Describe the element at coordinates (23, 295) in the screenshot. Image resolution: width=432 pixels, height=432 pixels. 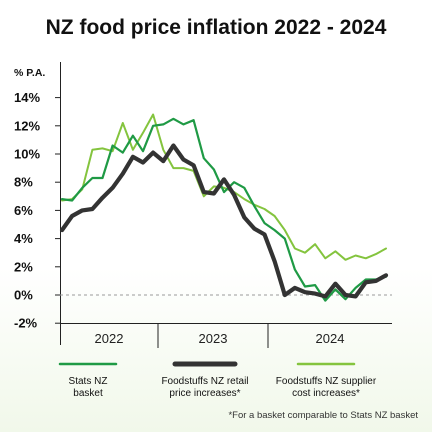
I see `y-tick-label: 0%` at that location.